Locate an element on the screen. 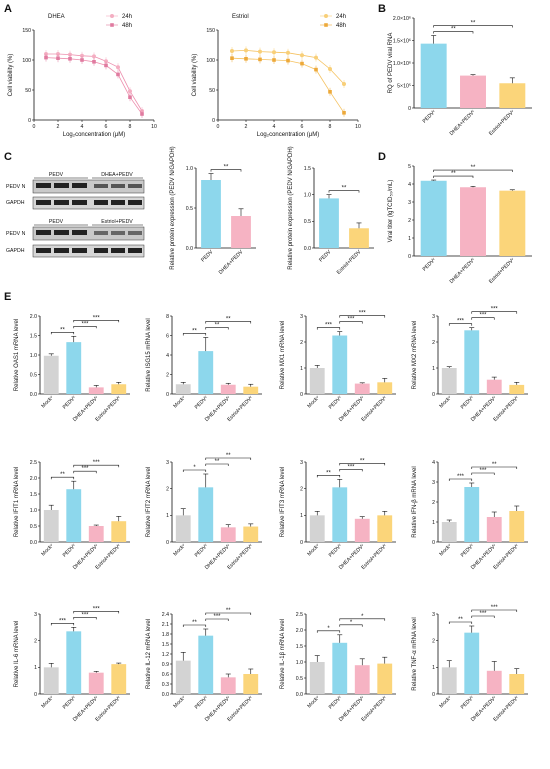 The image size is (550, 769). chart-e10-y-tick-label: 0.6 is located at coordinates (165, 675).